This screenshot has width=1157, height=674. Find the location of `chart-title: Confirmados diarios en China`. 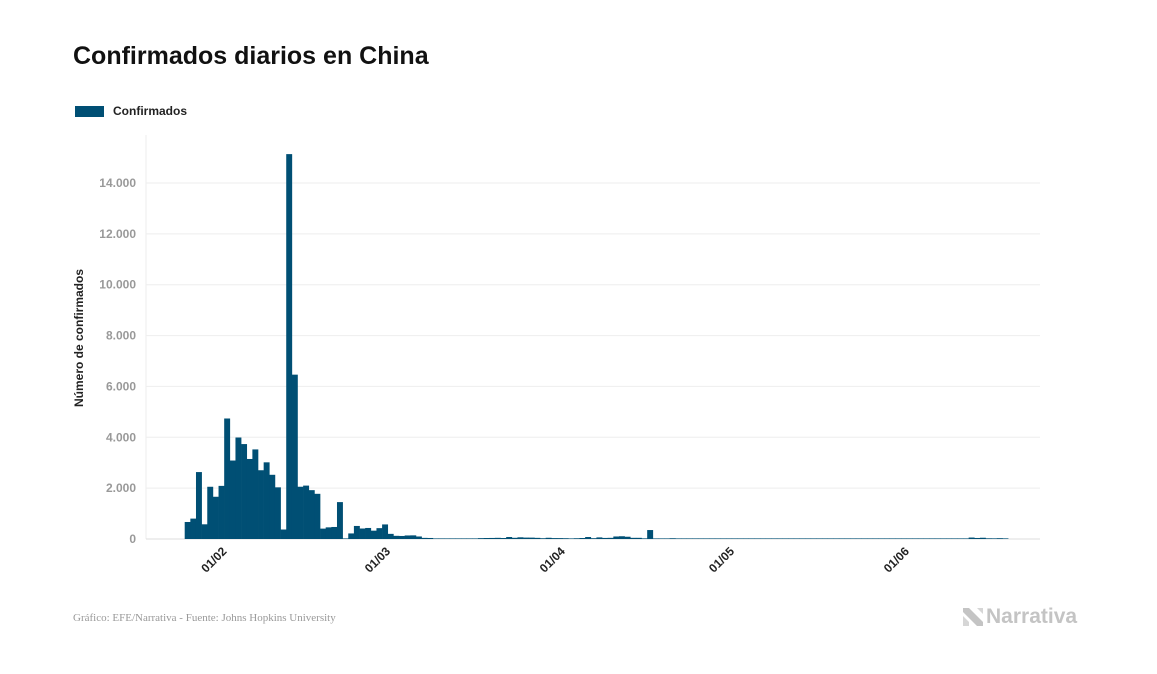

chart-title: Confirmados diarios en China is located at coordinates (251, 56).